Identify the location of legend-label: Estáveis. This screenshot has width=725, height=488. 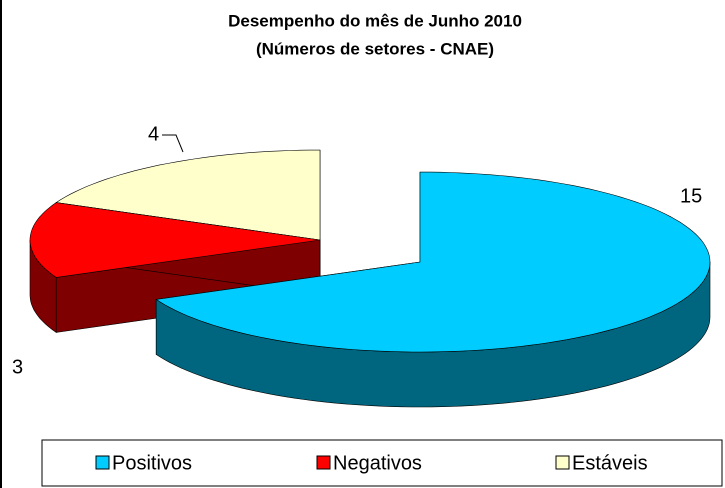
(610, 463).